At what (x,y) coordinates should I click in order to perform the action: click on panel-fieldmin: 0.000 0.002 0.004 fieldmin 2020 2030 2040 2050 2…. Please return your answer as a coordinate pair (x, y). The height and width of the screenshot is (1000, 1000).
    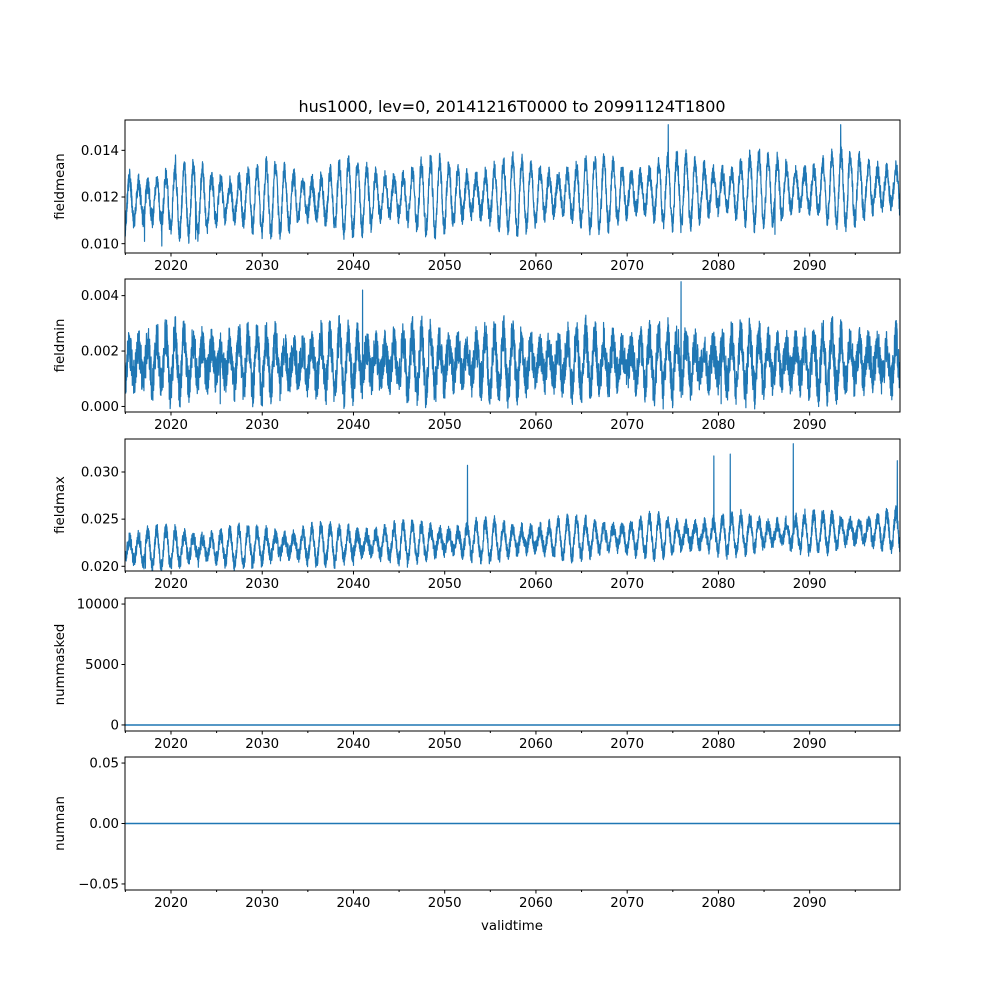
    Looking at the image, I should click on (477, 355).